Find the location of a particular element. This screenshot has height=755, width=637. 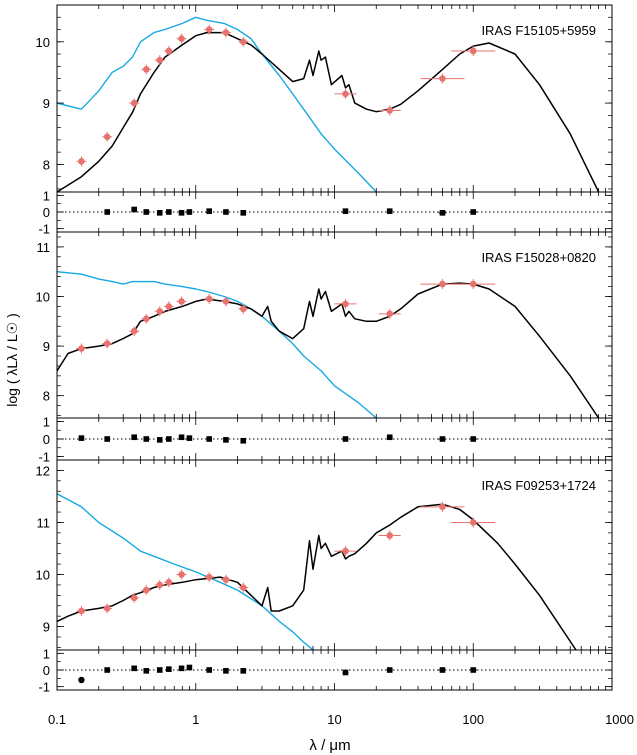

panel-title: IRAS F15028+0820 is located at coordinates (538, 257).